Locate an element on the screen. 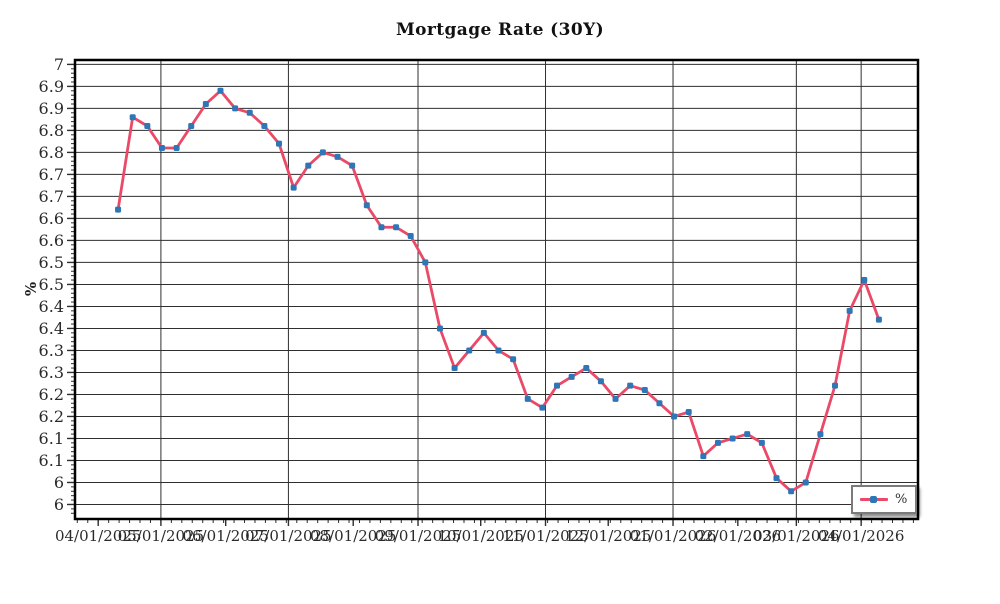 This screenshot has width=1000, height=604. svg-text: 11/01/2025 is located at coordinates (545, 536).